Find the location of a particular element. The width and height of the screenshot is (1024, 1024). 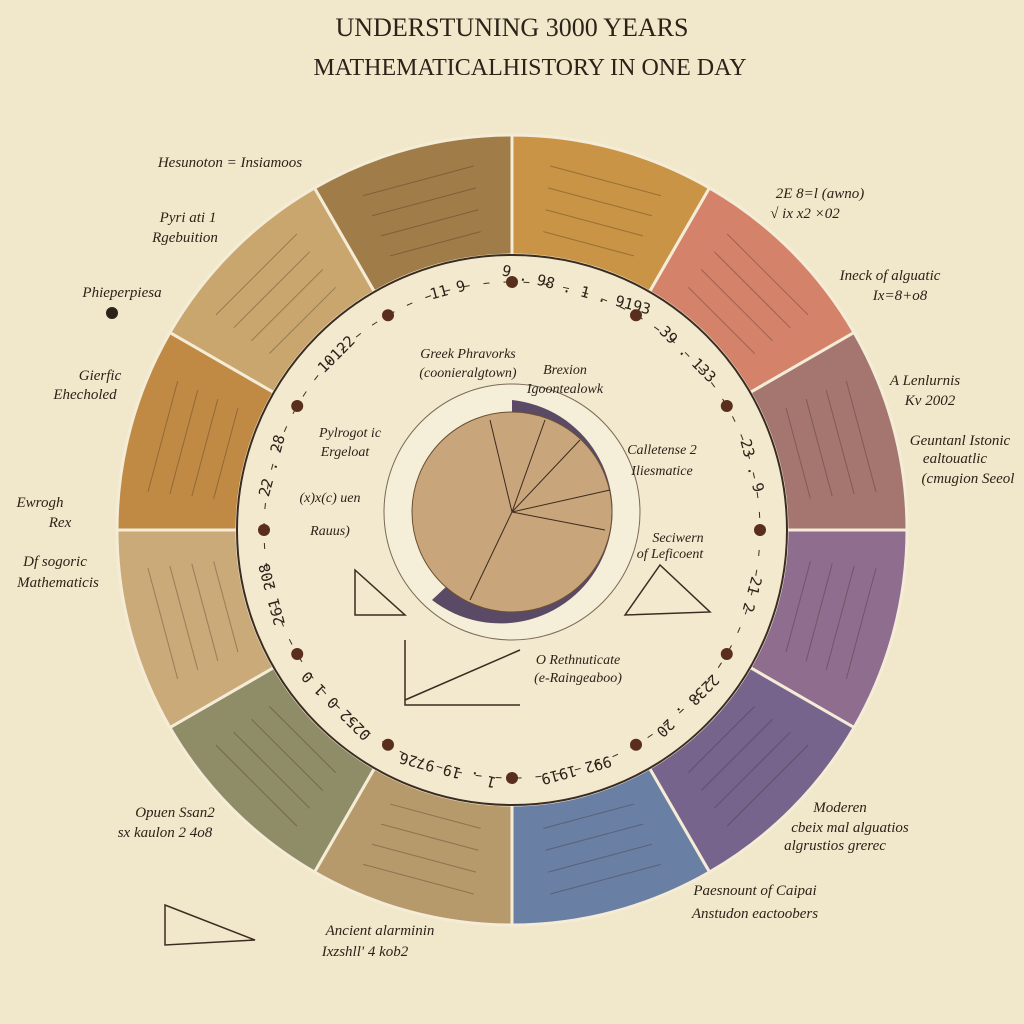

outer-label: Paesnount of Caipai is located at coordinates (754, 891).